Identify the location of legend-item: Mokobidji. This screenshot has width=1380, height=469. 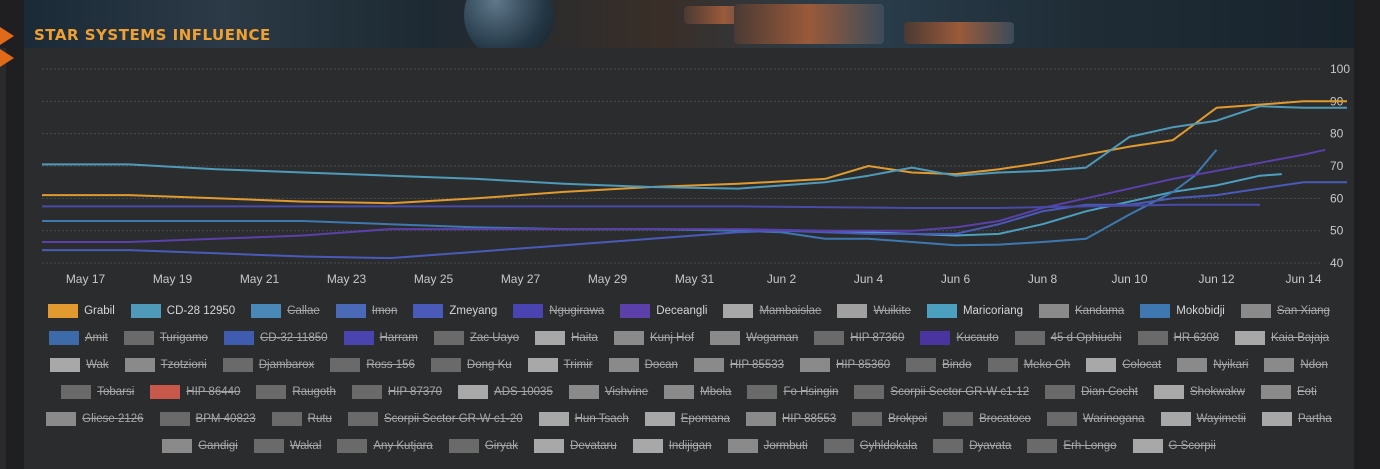
(1182, 311).